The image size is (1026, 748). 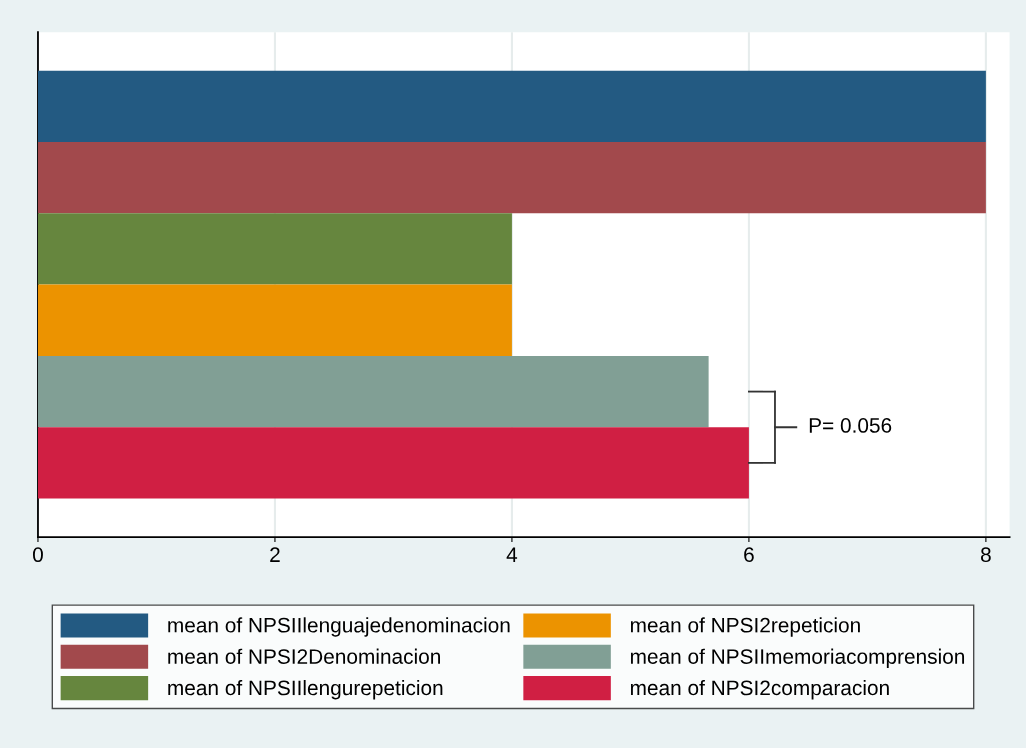 I want to click on x-tick-label: 8, so click(x=986, y=555).